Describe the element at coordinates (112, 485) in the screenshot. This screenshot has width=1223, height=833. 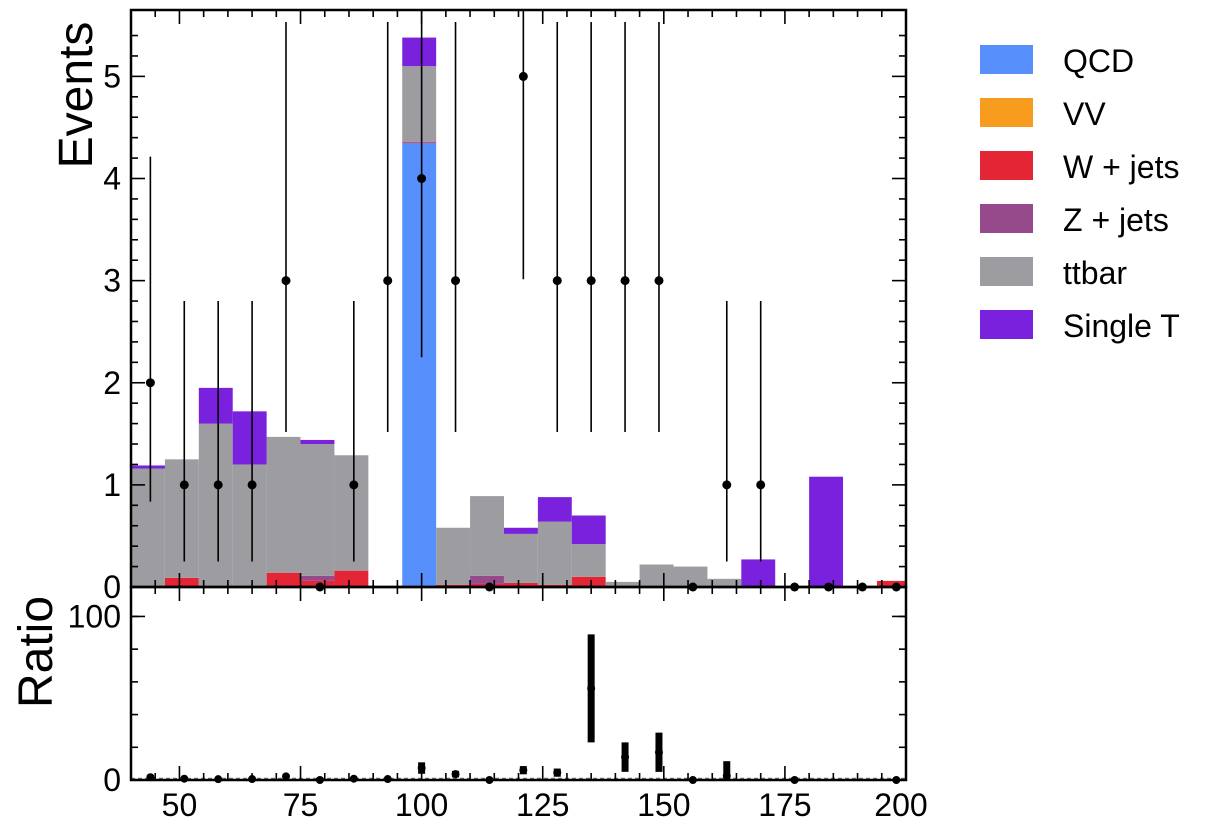
I see `main-y-tick-label: 1` at that location.